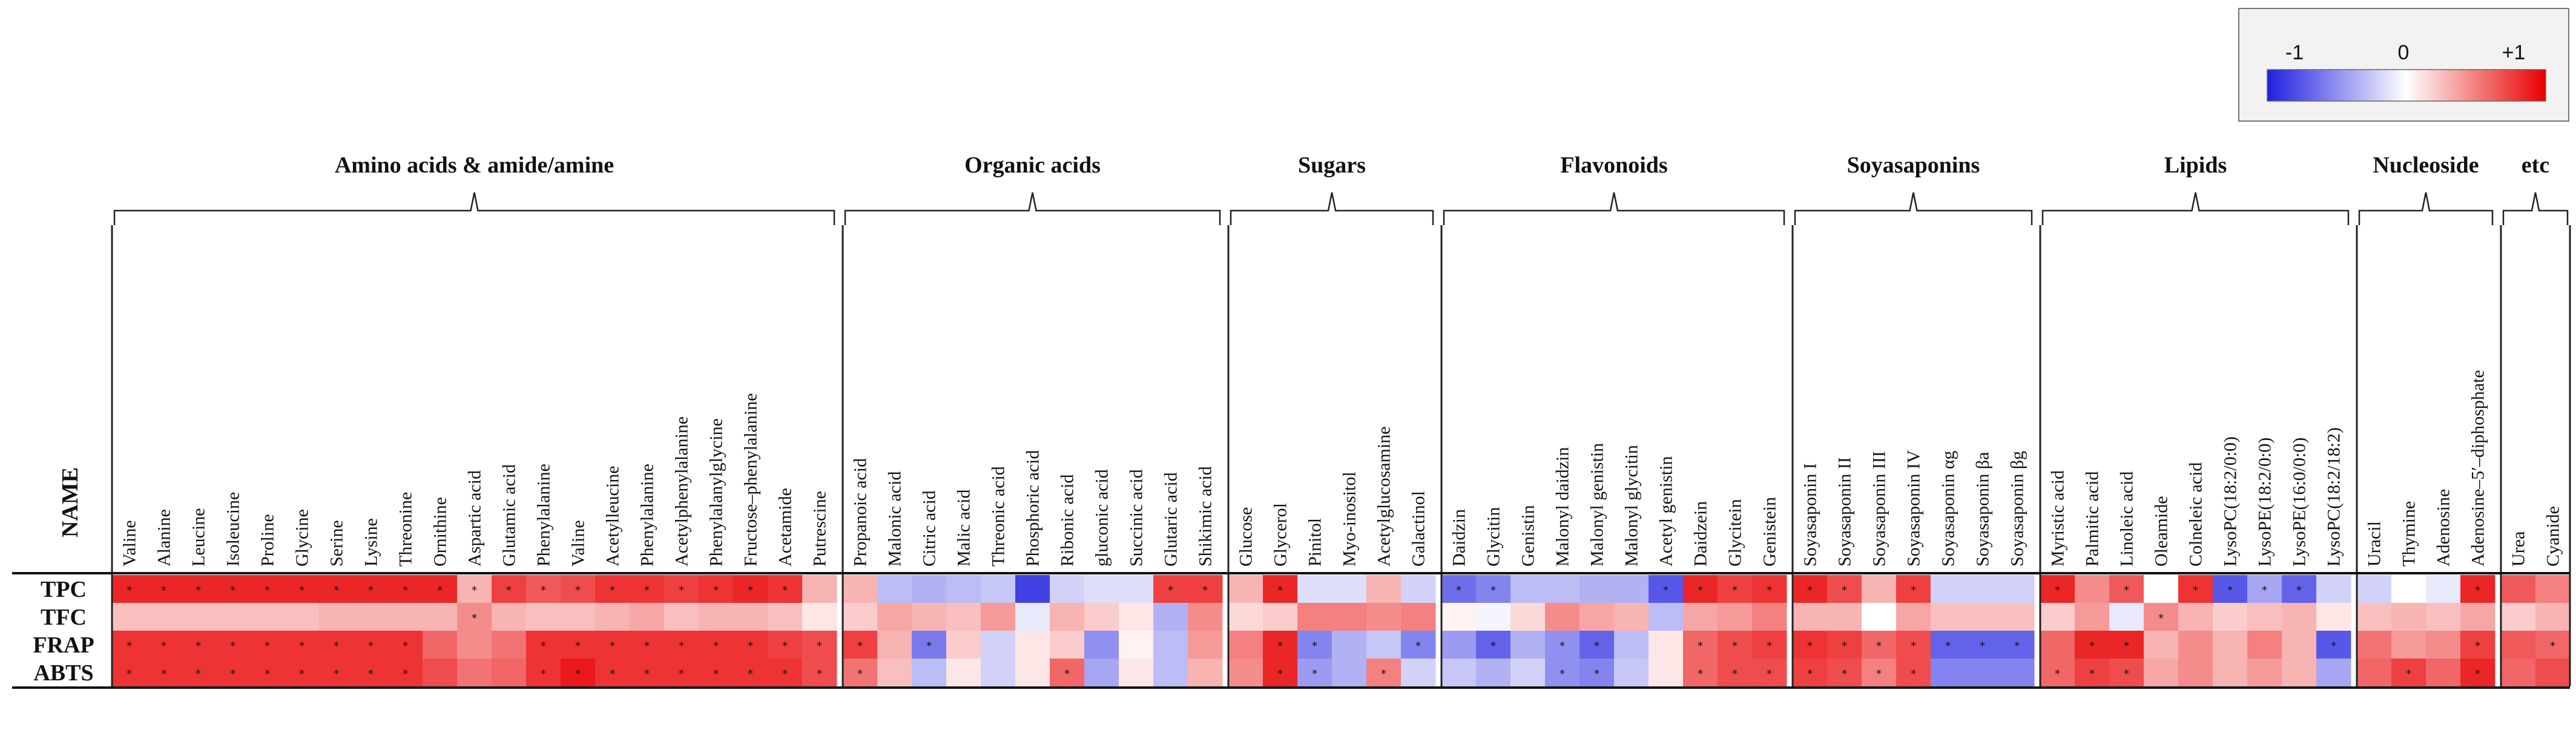  Describe the element at coordinates (786, 527) in the screenshot. I see `column-label: Acetamide` at that location.